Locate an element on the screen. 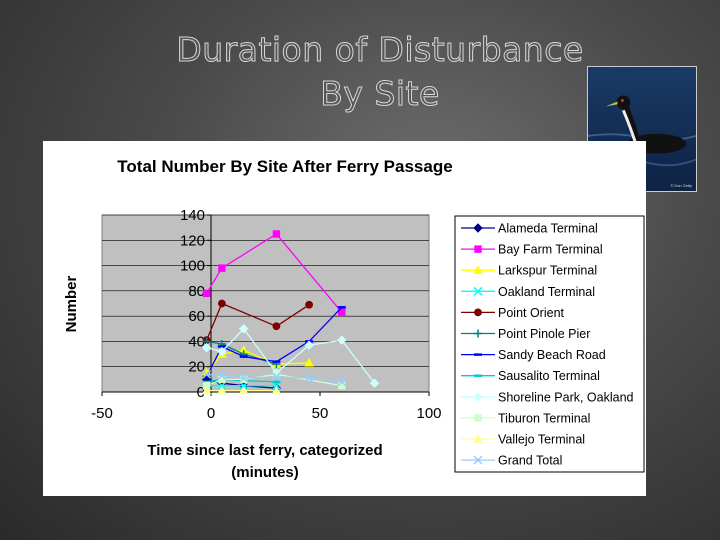 The image size is (720, 540). legend-item-4: Point Orient is located at coordinates (513, 313).